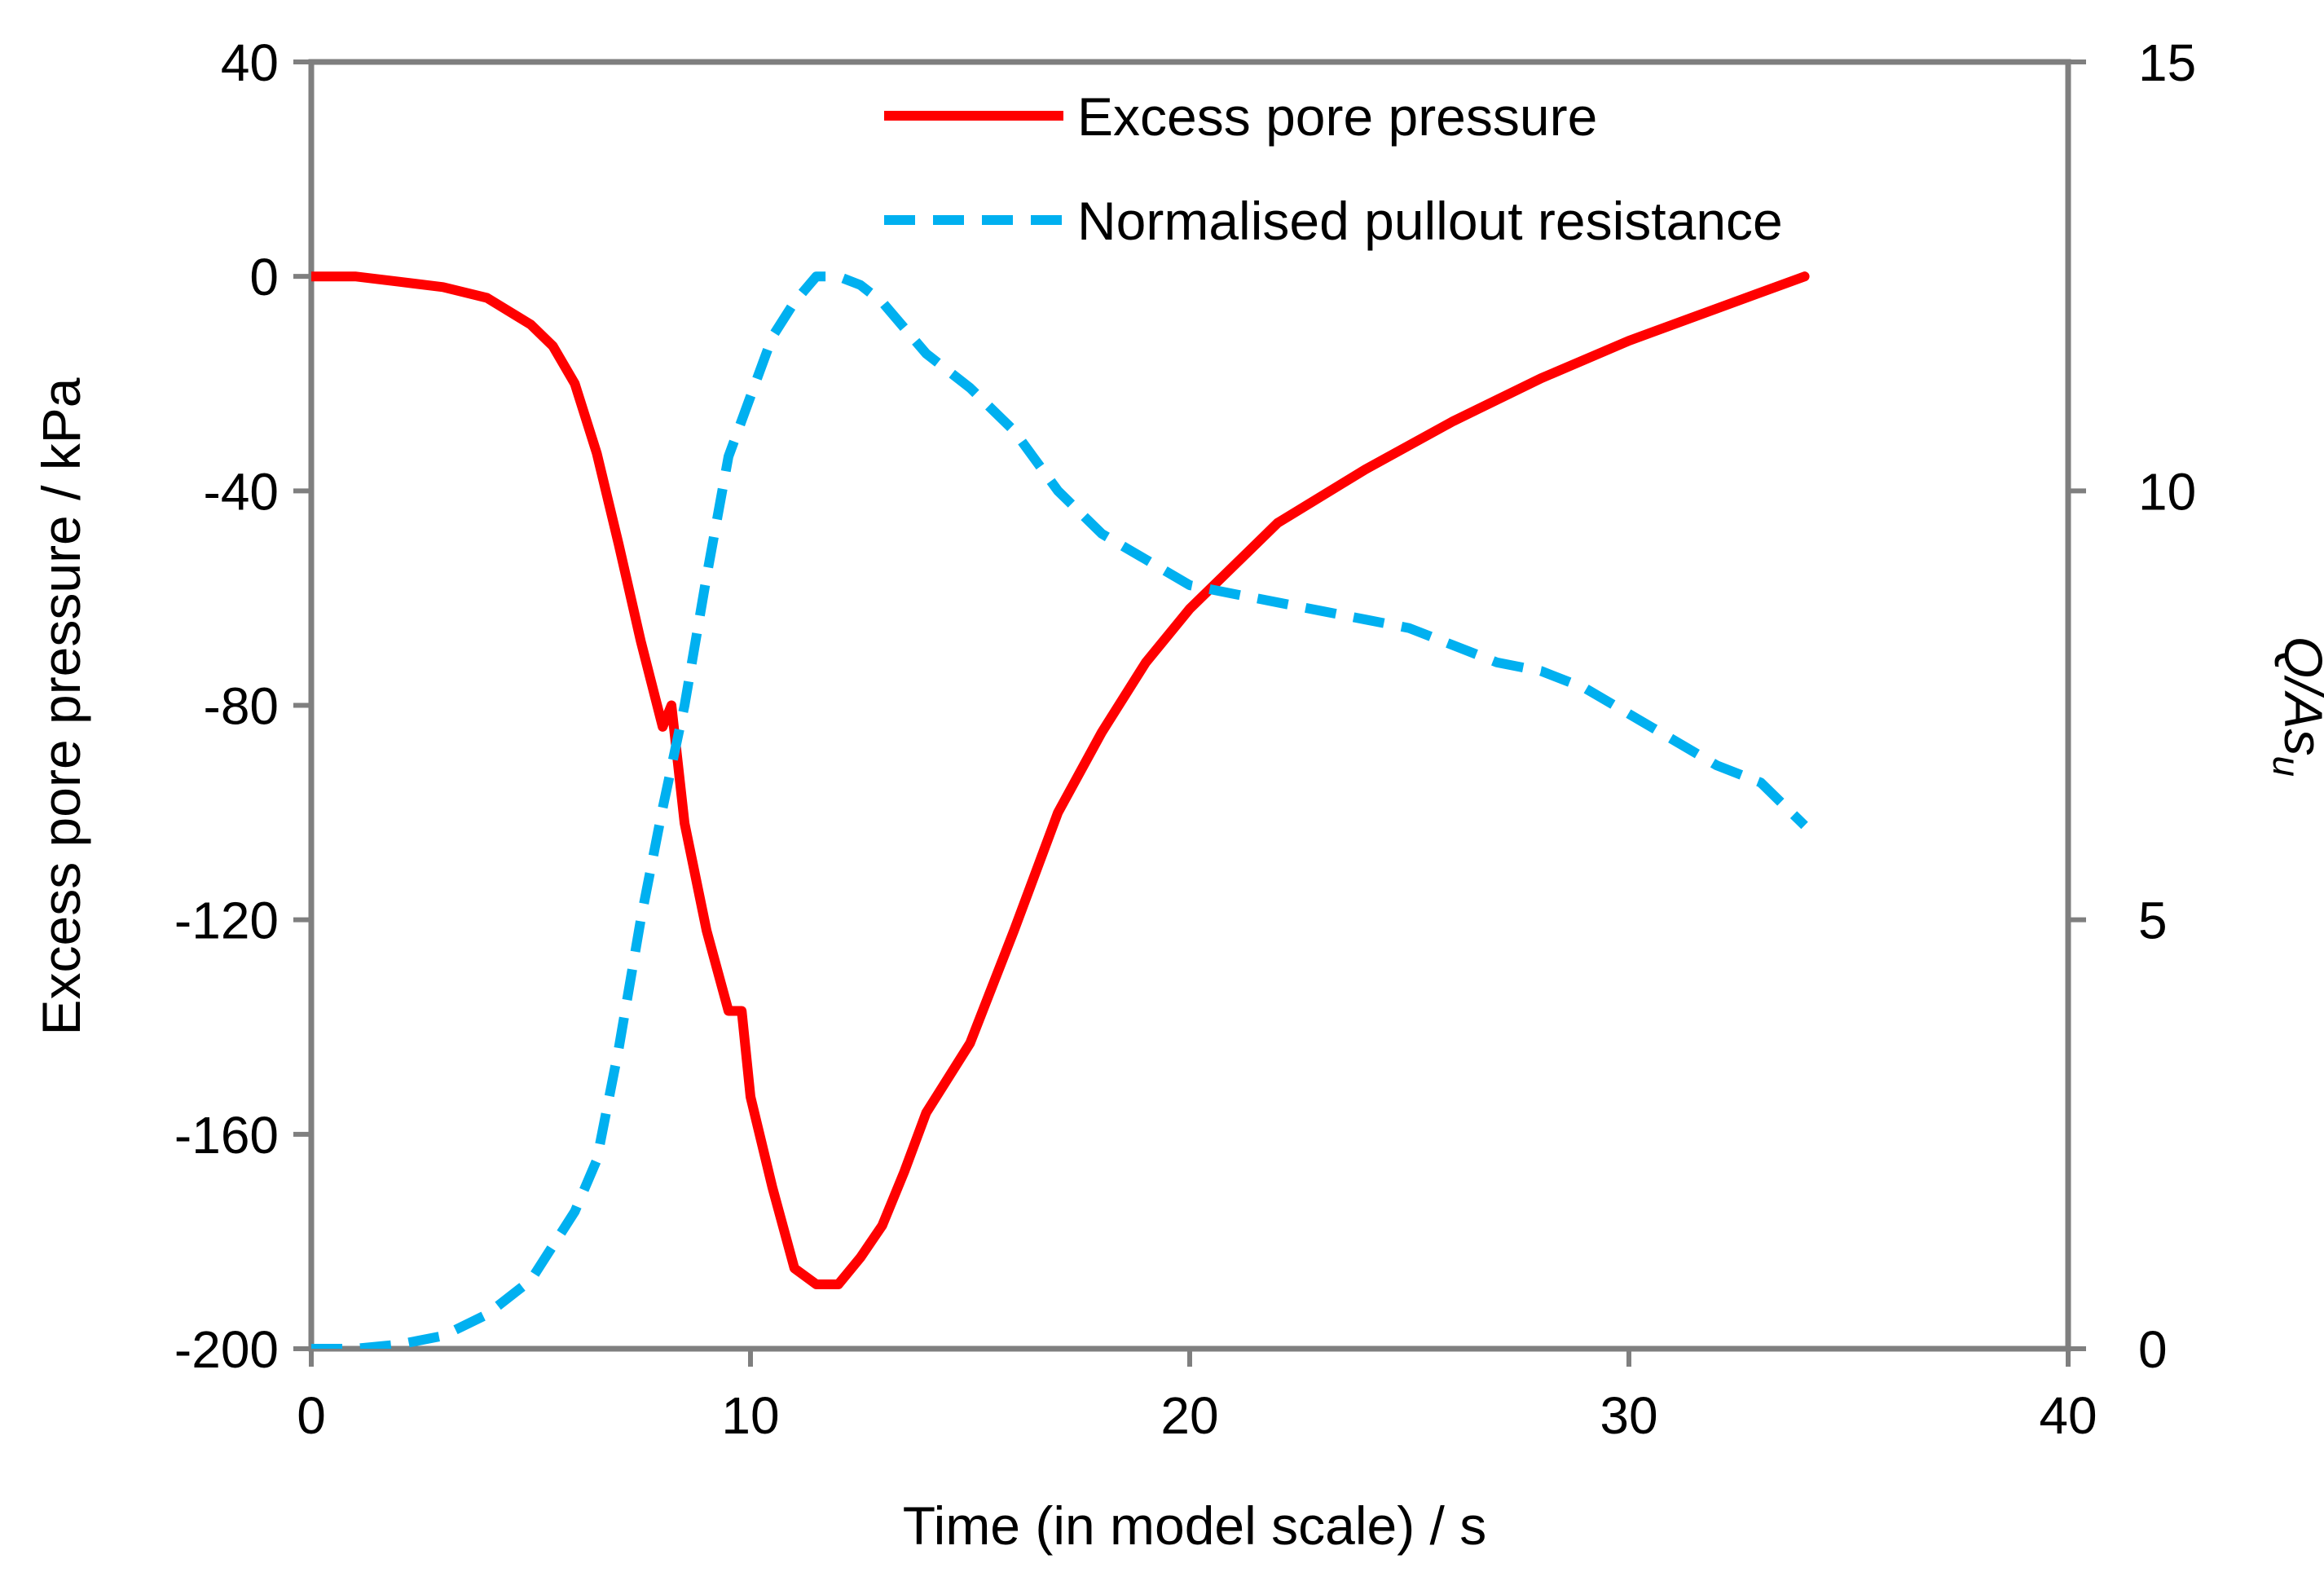 Image resolution: width=2324 pixels, height=1581 pixels. What do you see at coordinates (2167, 491) in the screenshot?
I see `y2-tick-label: 10` at bounding box center [2167, 491].